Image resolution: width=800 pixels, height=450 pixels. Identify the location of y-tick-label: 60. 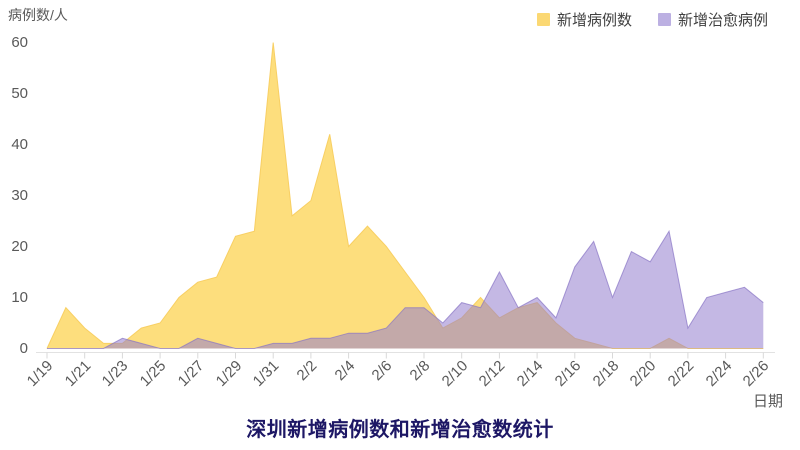
(19, 42).